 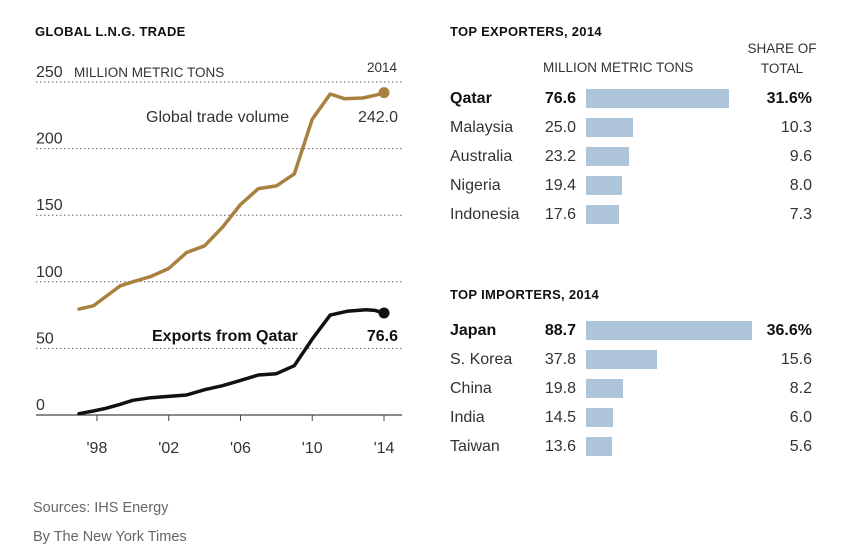 I want to click on importer-value: 14.5, so click(x=560, y=417).